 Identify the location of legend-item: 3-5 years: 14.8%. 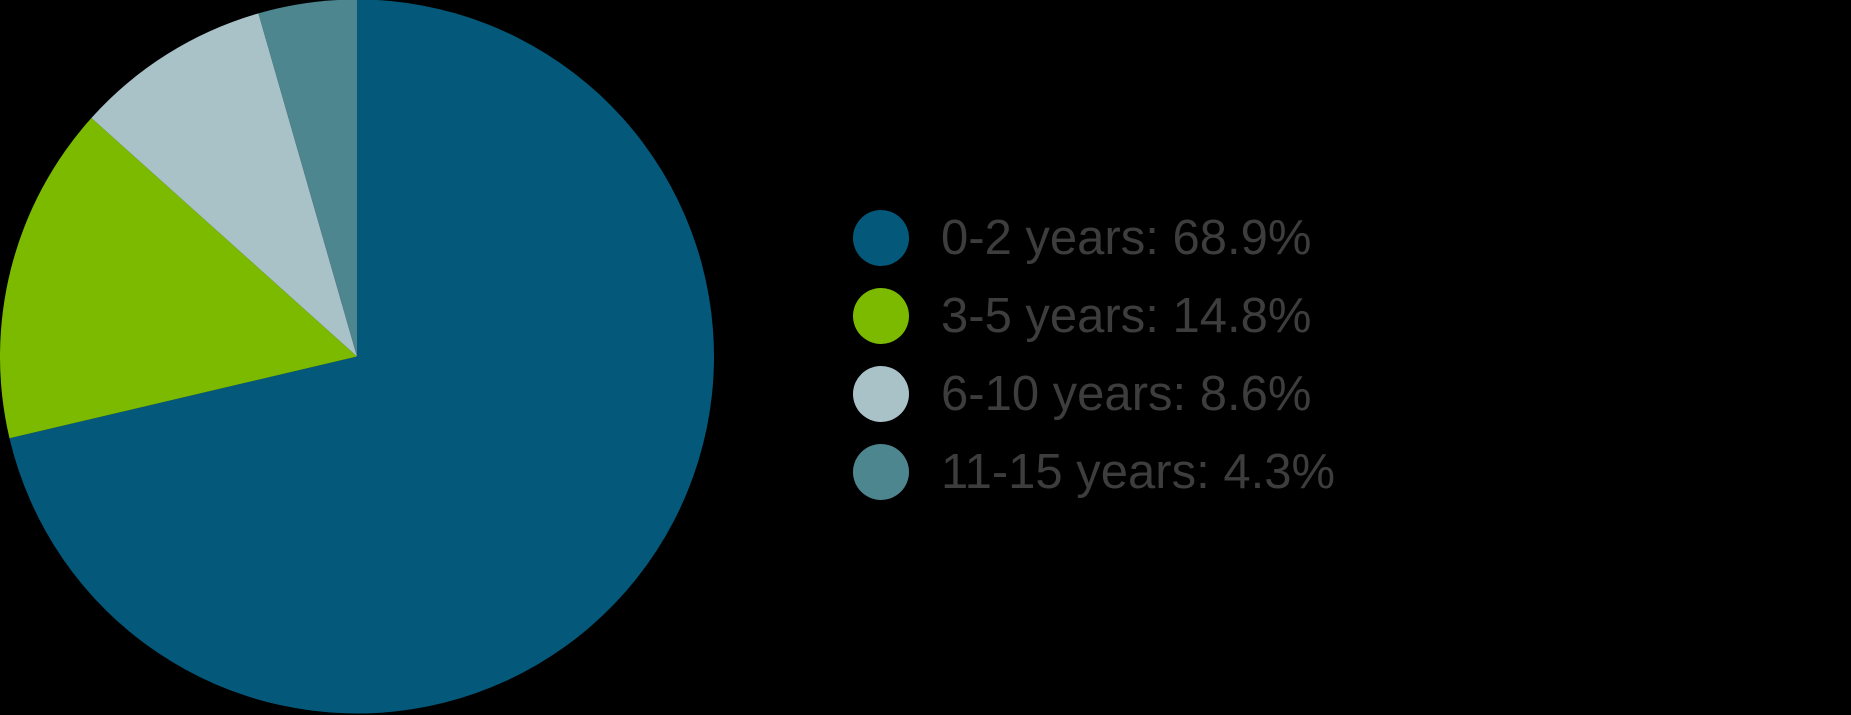
(1094, 316).